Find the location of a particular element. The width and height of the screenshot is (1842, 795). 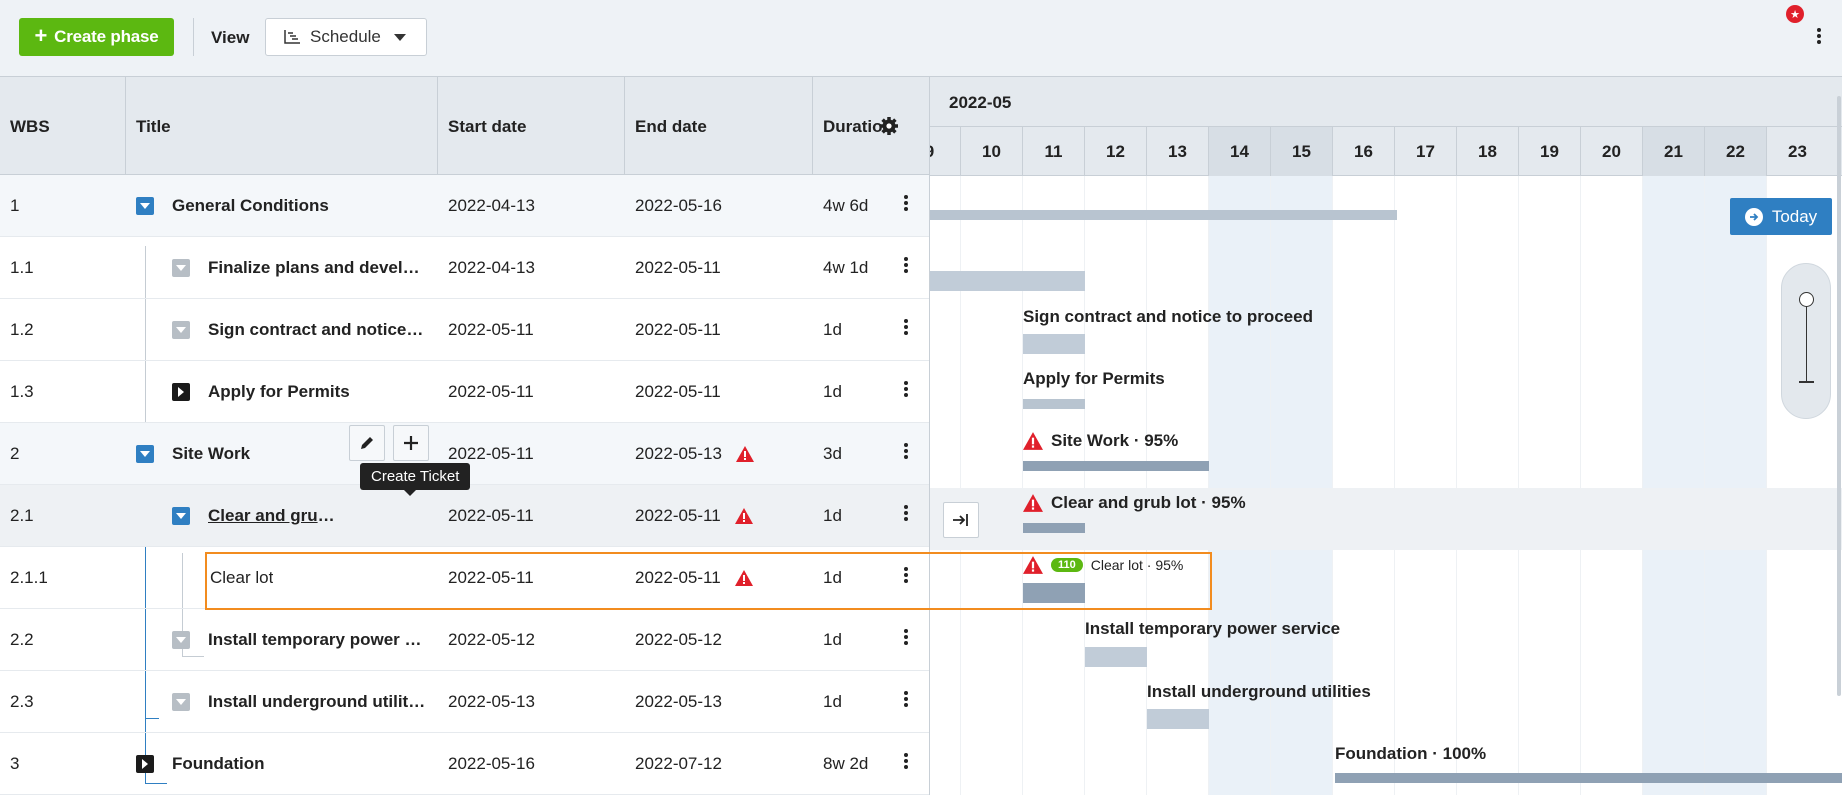

summary-bar-clear-grub is located at coordinates (1054, 528).